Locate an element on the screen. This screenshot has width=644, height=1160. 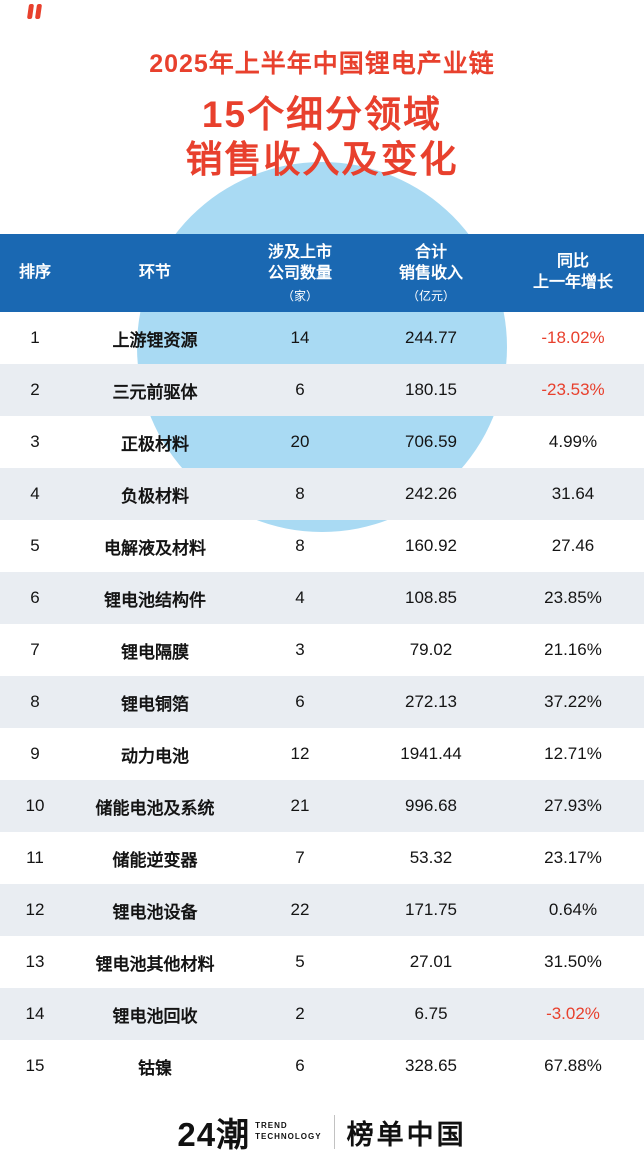
header-rank: 排序 is located at coordinates (35, 273).